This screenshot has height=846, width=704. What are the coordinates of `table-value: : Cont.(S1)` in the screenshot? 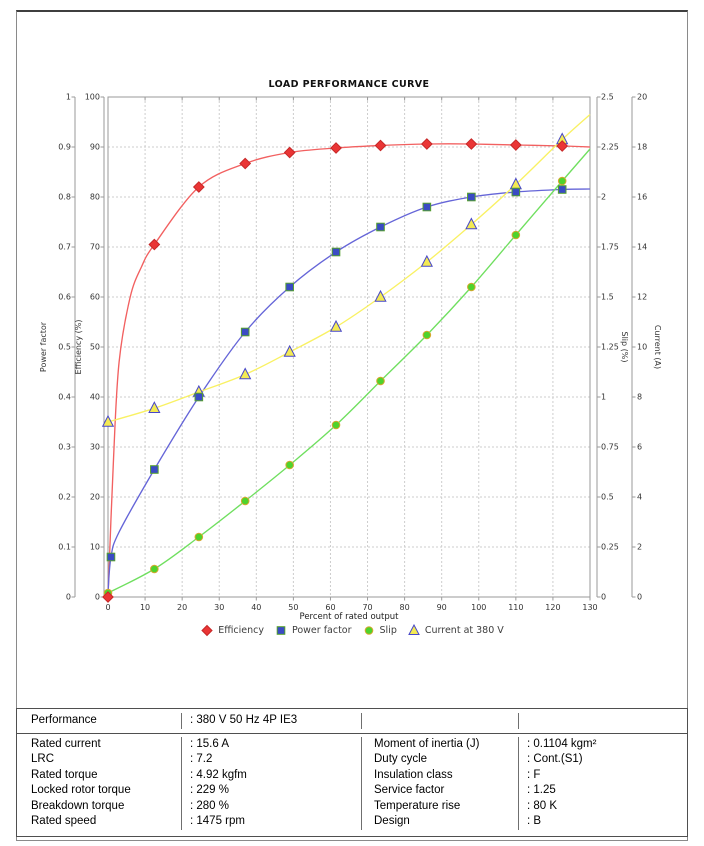 It's located at (603, 760).